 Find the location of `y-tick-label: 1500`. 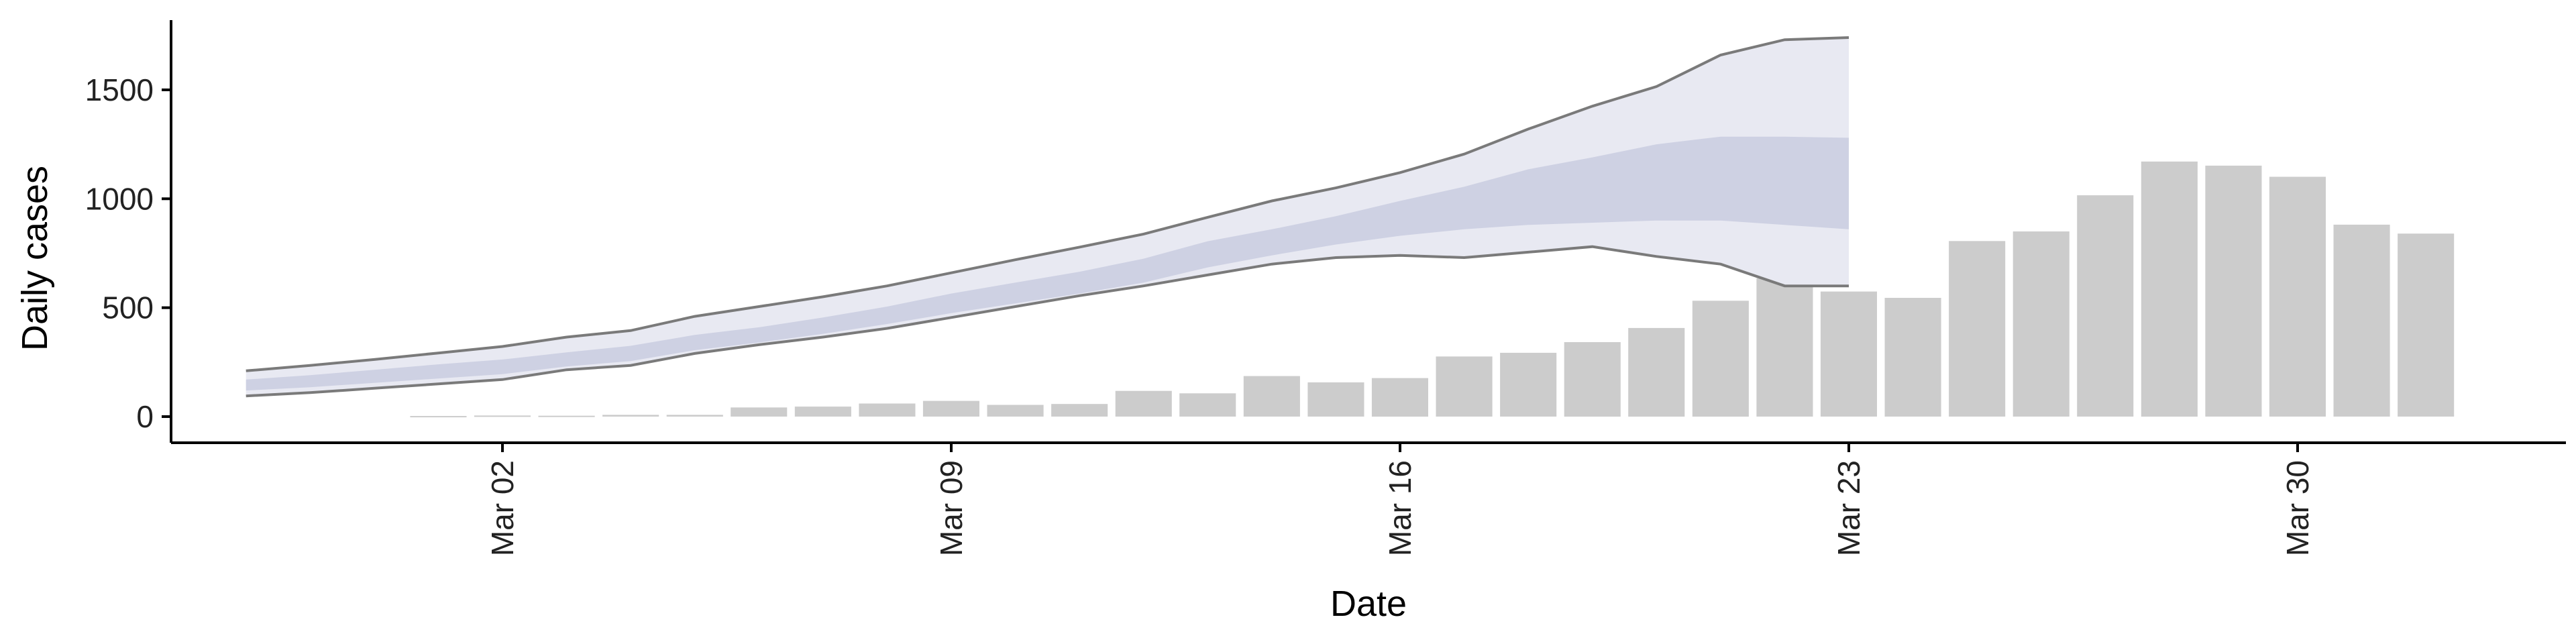

y-tick-label: 1500 is located at coordinates (119, 89).